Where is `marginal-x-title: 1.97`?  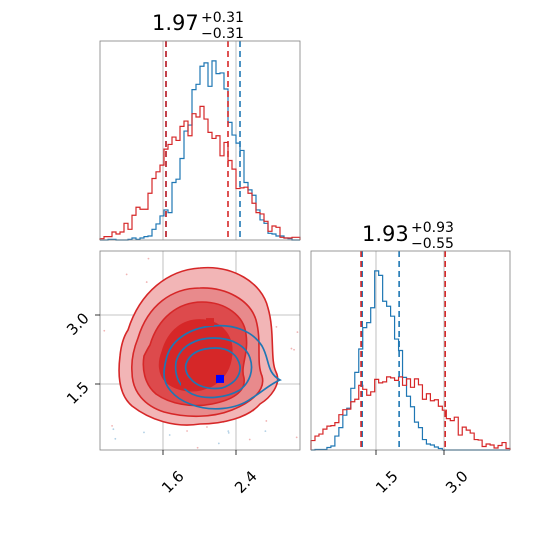
marginal-x-title: 1.97 is located at coordinates (175, 23).